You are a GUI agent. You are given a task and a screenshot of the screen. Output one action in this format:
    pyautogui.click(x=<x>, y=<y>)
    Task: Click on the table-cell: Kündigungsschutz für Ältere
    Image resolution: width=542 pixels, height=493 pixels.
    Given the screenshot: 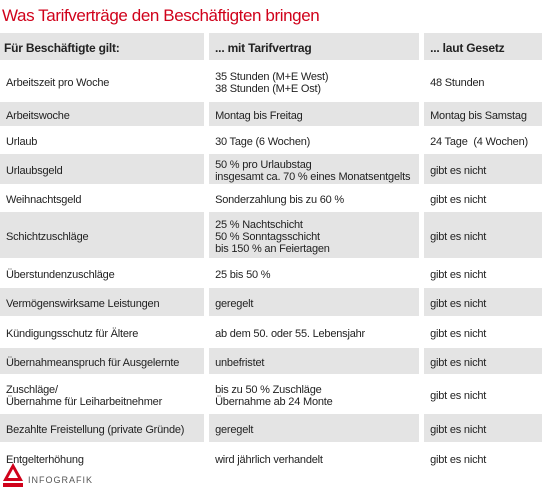 What is the action you would take?
    pyautogui.click(x=72, y=333)
    